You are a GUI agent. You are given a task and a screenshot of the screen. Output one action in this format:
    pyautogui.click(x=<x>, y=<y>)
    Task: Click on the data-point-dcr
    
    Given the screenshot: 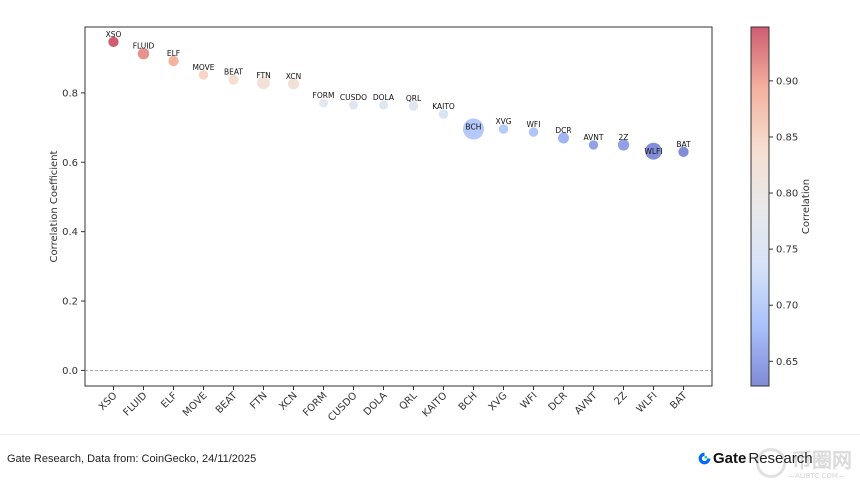 What is the action you would take?
    pyautogui.click(x=563, y=138)
    